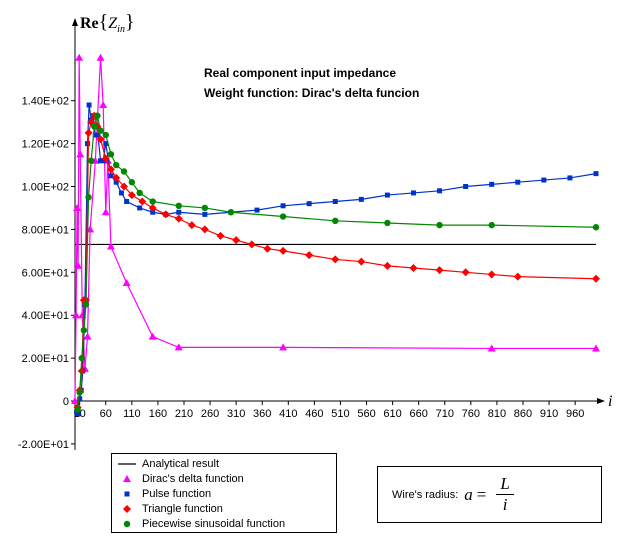 The image size is (618, 537). Describe the element at coordinates (45, 102) in the screenshot. I see `y-tick-label: 1.40E+02` at that location.